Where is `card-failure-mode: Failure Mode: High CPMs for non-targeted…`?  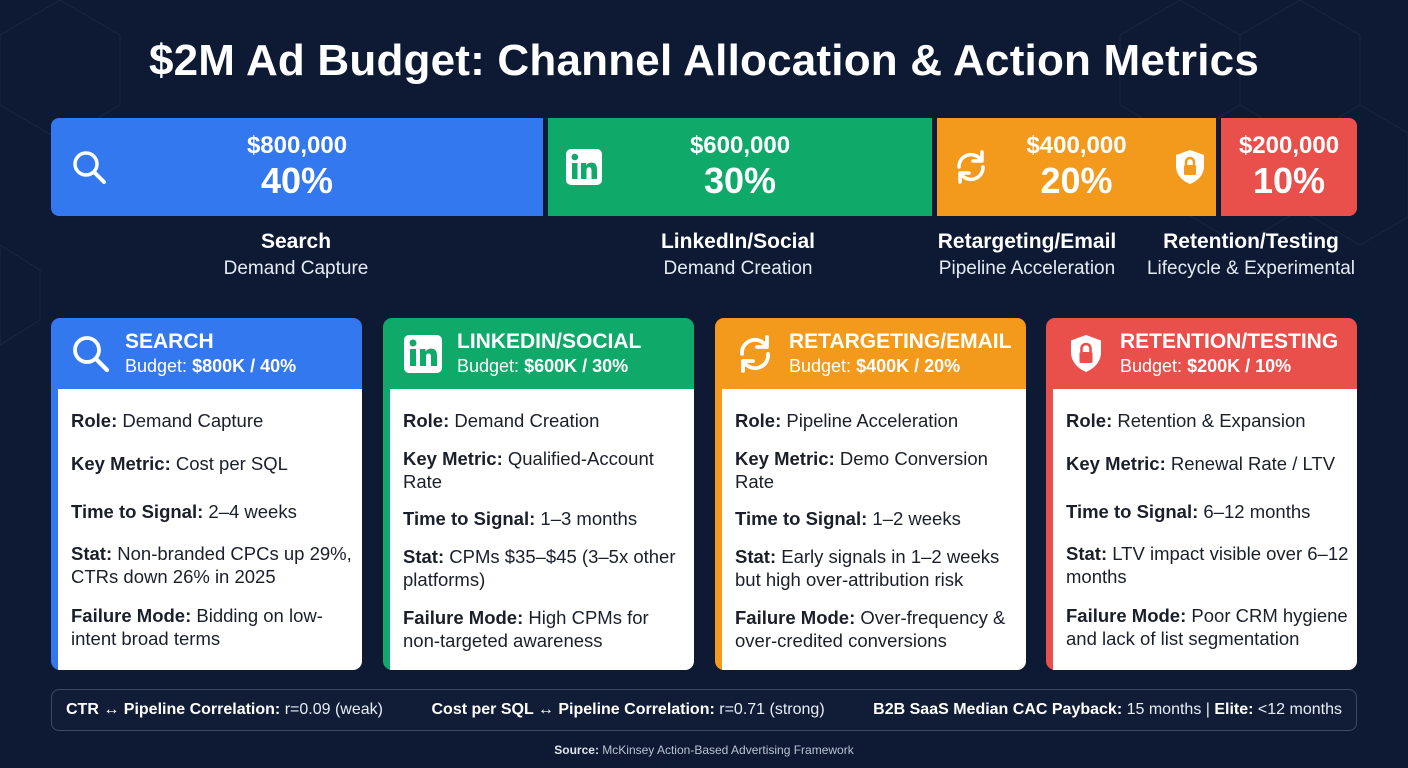
card-failure-mode: Failure Mode: High CPMs for non-targeted… is located at coordinates (526, 629).